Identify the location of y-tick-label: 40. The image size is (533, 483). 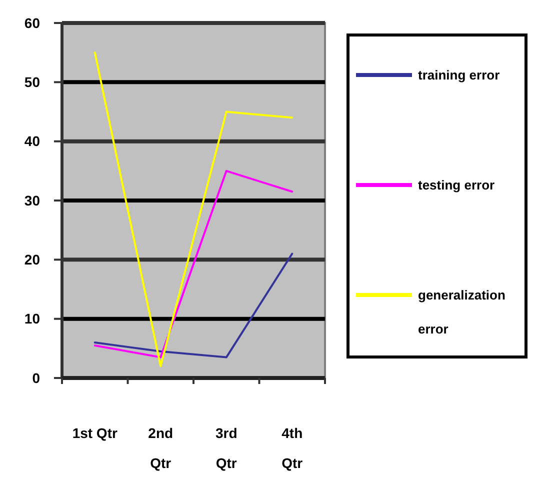
(32, 141).